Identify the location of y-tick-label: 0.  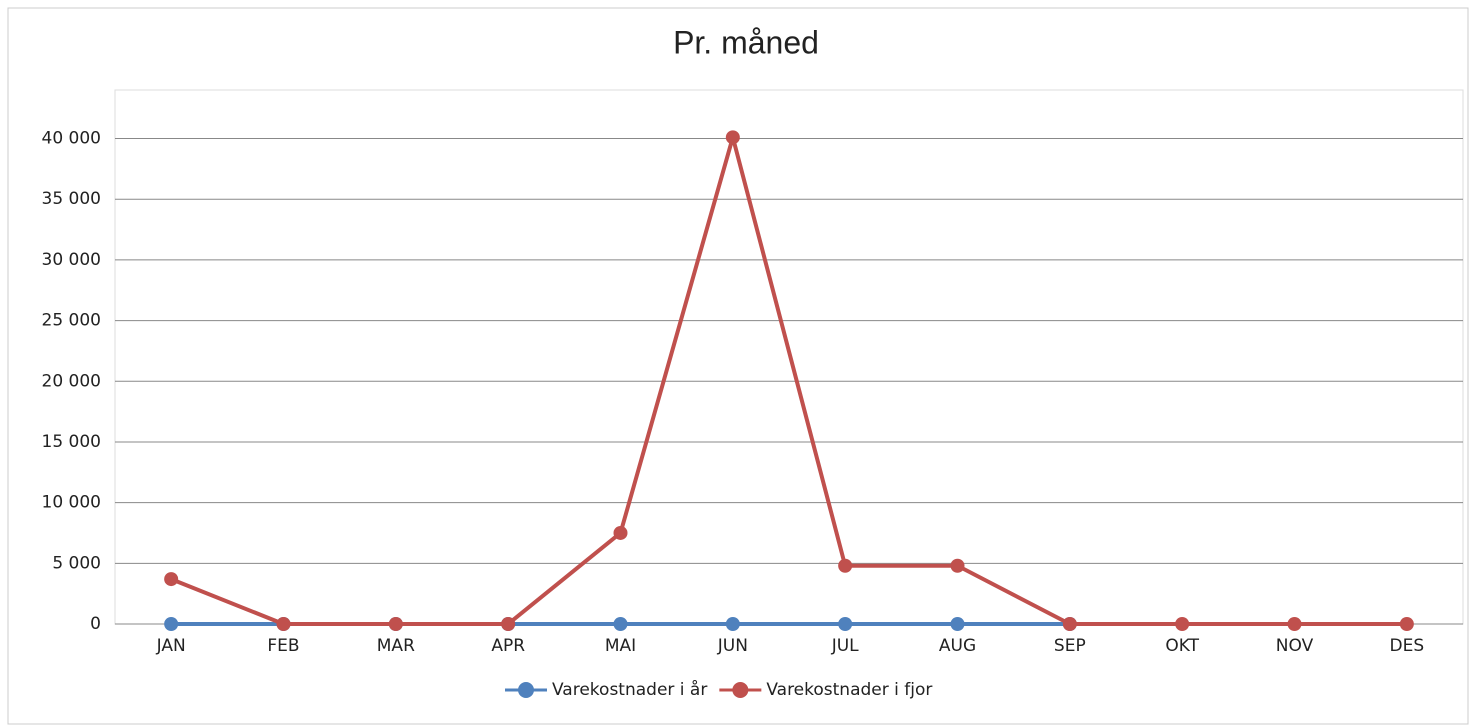
(95, 624).